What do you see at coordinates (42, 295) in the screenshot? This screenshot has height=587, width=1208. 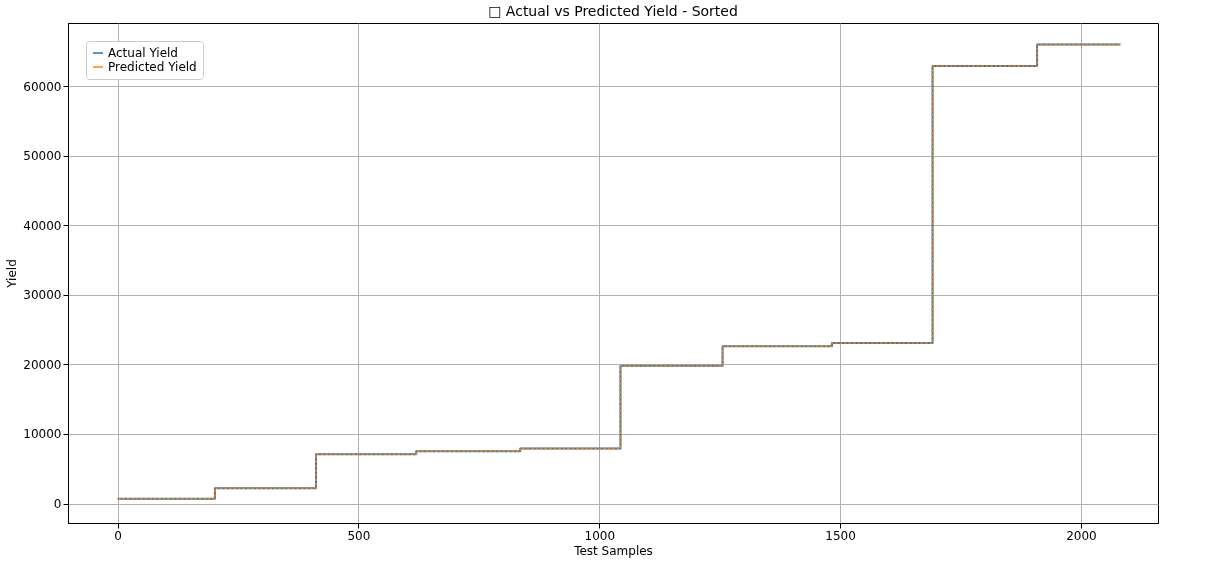 I see `y-tick-label: 30000` at bounding box center [42, 295].